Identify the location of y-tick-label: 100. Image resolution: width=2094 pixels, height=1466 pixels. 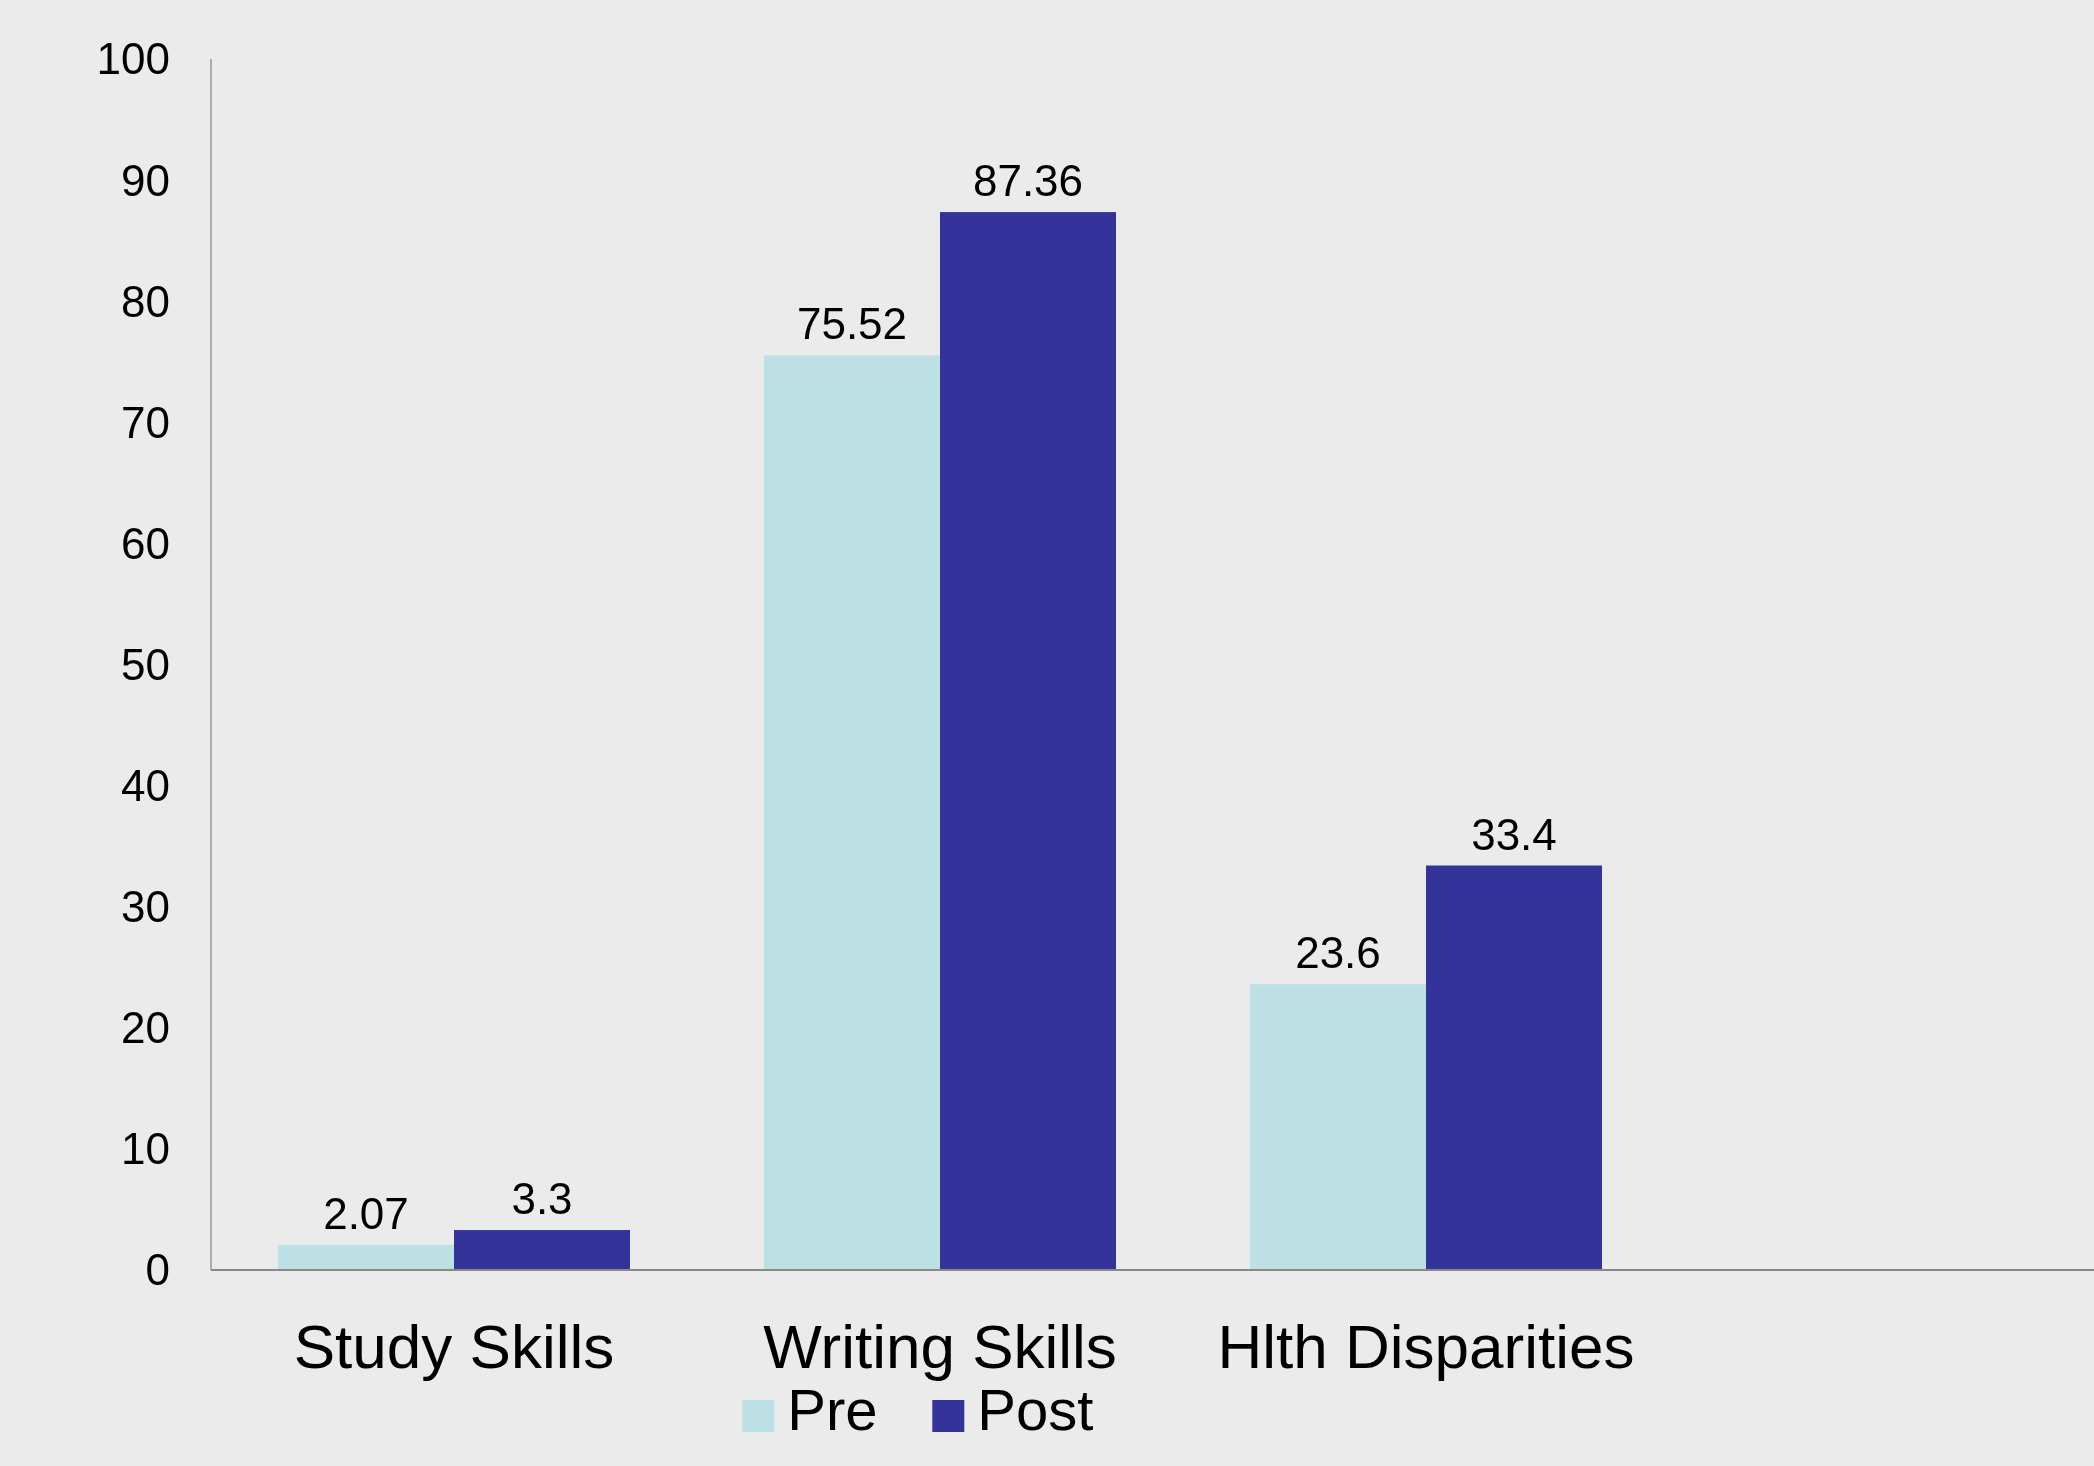
(133, 59).